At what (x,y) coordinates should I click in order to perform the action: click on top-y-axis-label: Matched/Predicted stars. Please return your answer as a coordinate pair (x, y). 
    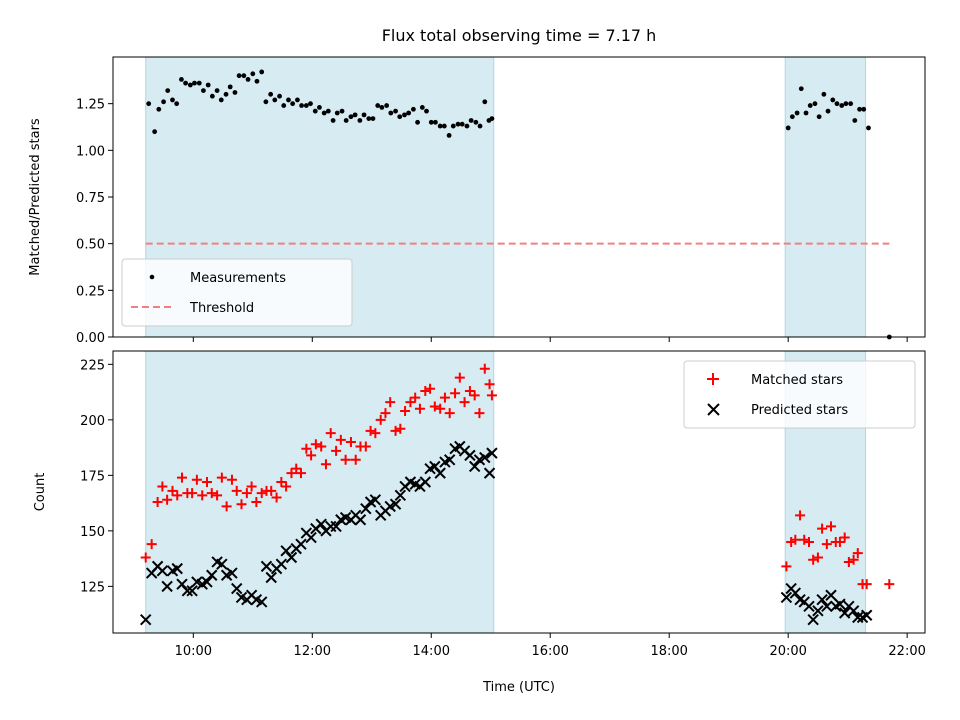
    Looking at the image, I should click on (35, 197).